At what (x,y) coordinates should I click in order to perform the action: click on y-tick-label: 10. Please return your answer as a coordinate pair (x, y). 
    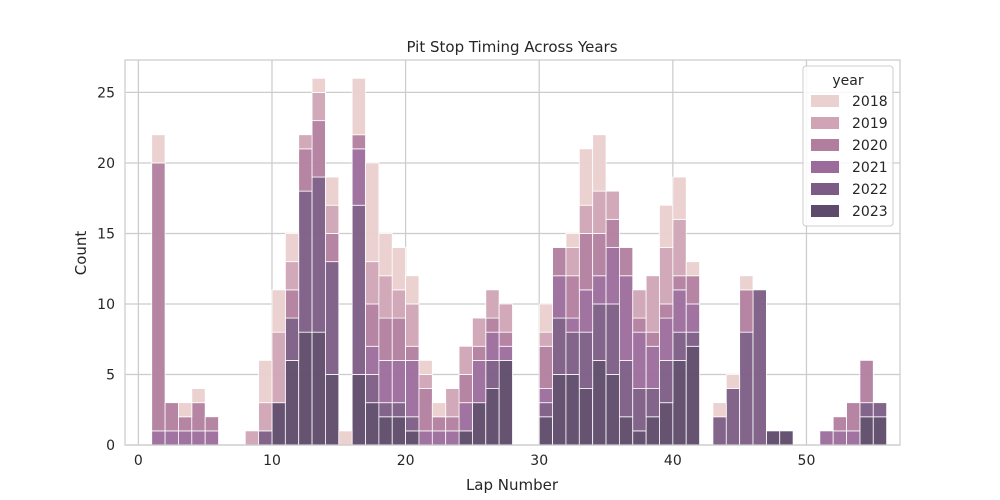
    Looking at the image, I should click on (106, 305).